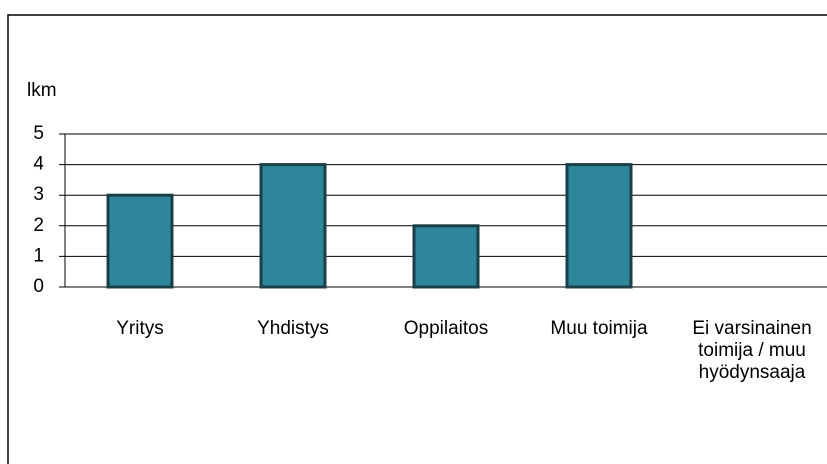 The image size is (827, 464). I want to click on x-tick-label-box: Yritys, so click(140, 328).